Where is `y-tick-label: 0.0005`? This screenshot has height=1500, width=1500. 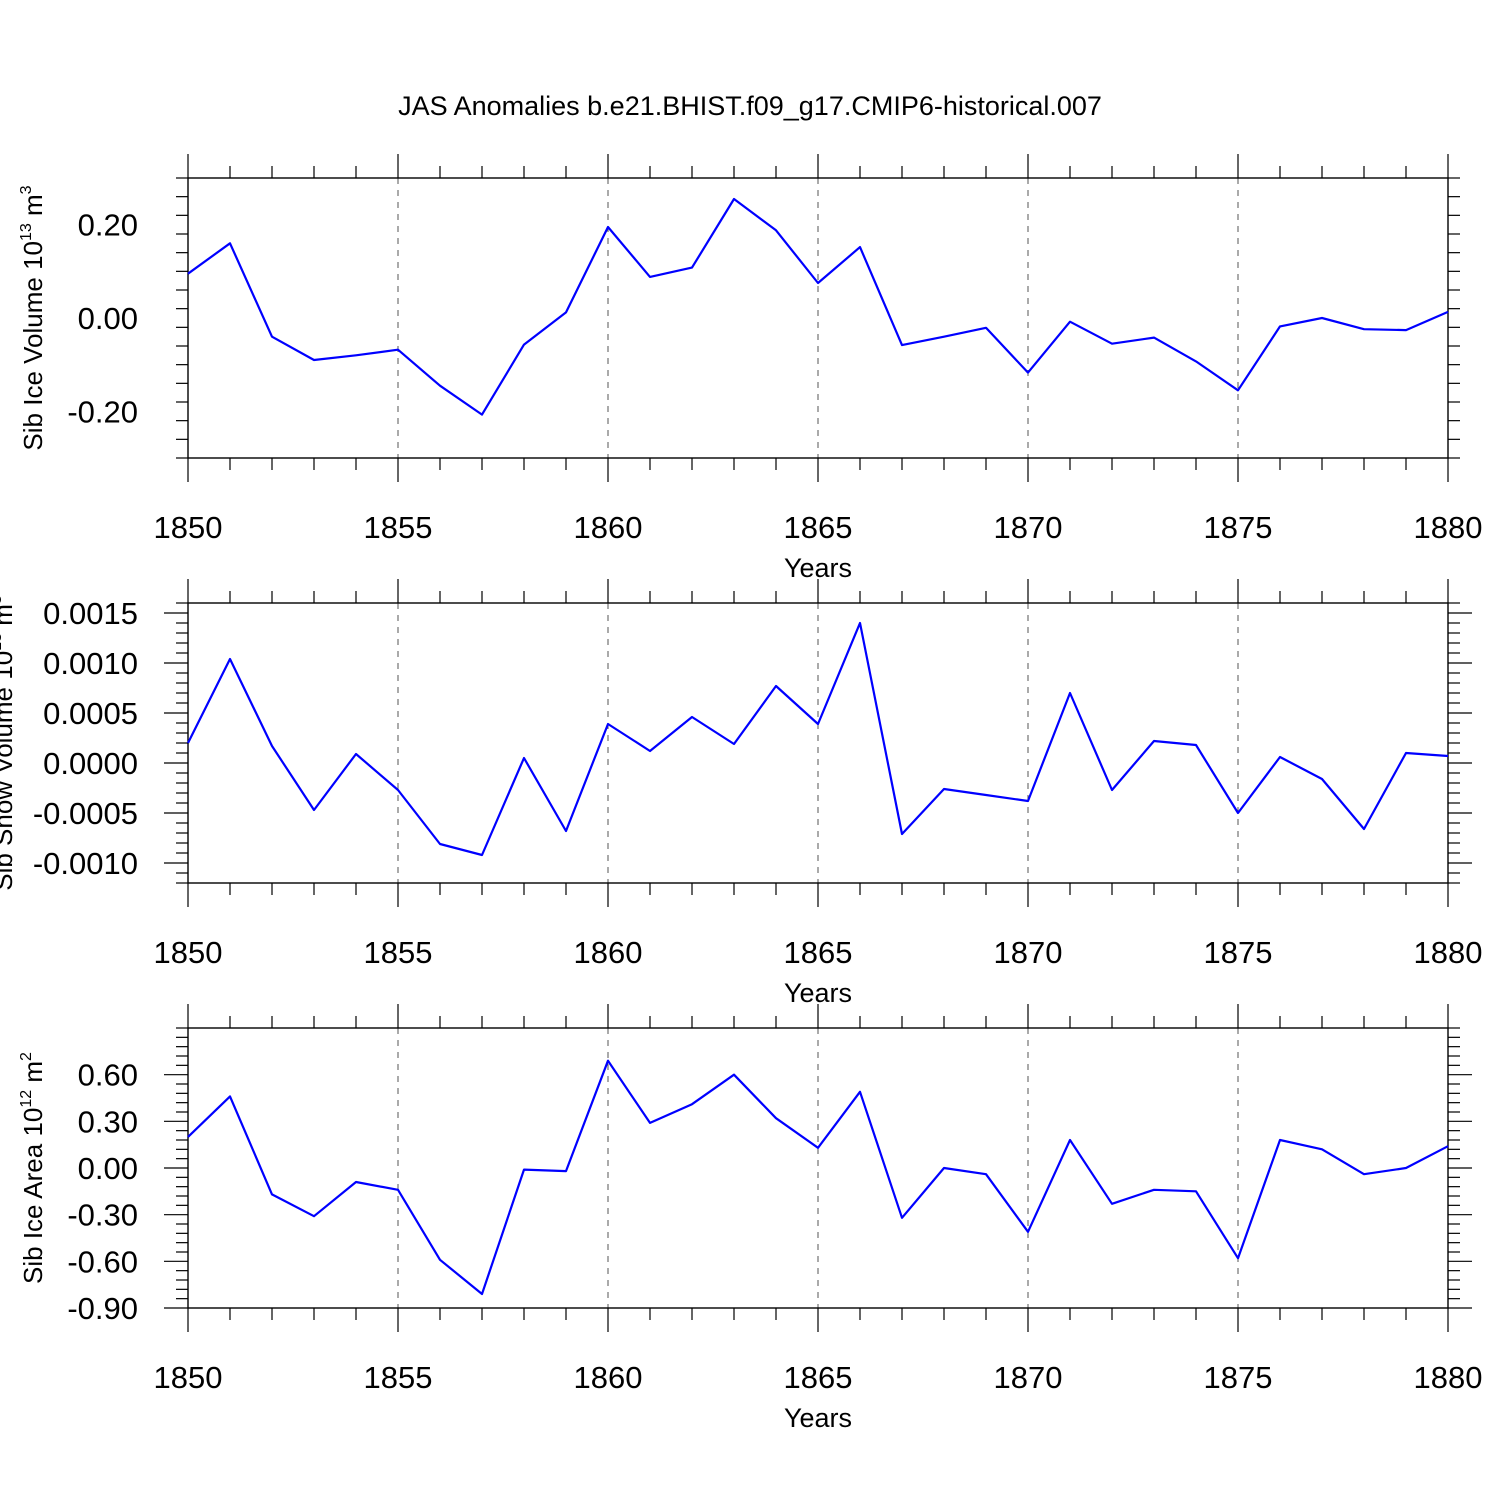
y-tick-label: 0.0005 is located at coordinates (90, 713).